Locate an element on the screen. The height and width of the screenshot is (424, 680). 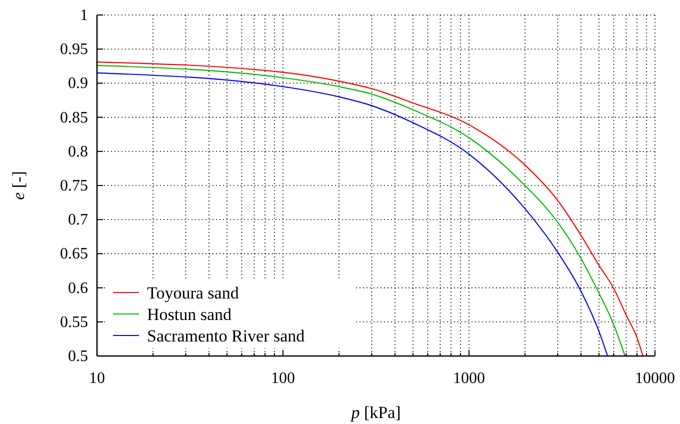
x-tick-label: 100 is located at coordinates (283, 378).